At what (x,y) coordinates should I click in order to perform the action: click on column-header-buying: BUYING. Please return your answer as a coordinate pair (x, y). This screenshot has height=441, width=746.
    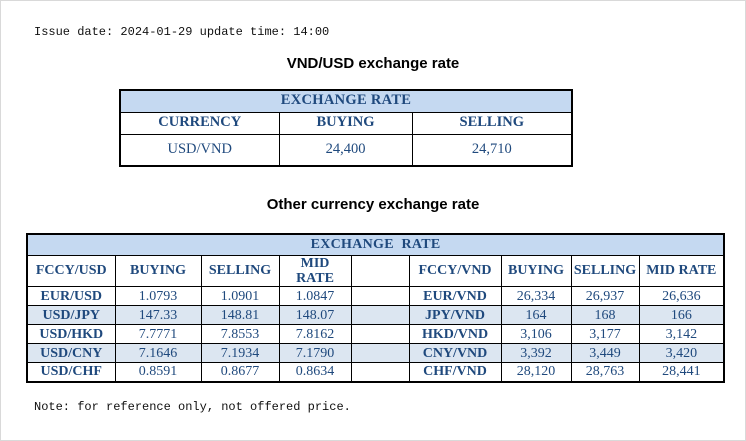
    Looking at the image, I should click on (345, 123).